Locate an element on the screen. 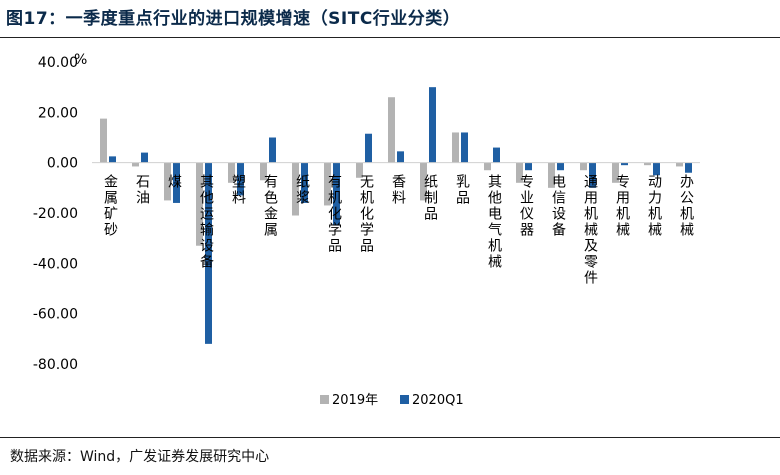 The height and width of the screenshot is (475, 780). x-tick-label: 通用机械及零件 is located at coordinates (591, 231).